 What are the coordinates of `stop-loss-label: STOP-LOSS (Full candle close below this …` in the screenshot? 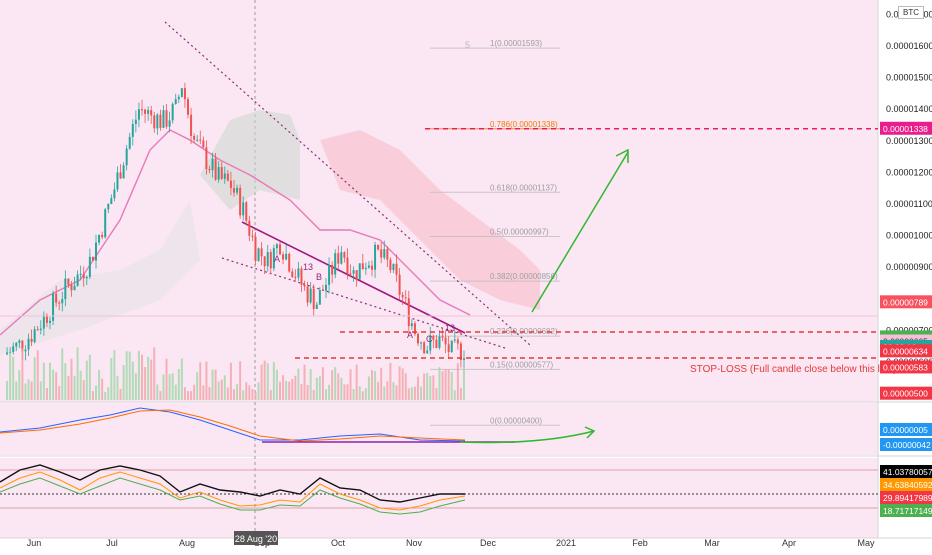 It's located at (793, 369).